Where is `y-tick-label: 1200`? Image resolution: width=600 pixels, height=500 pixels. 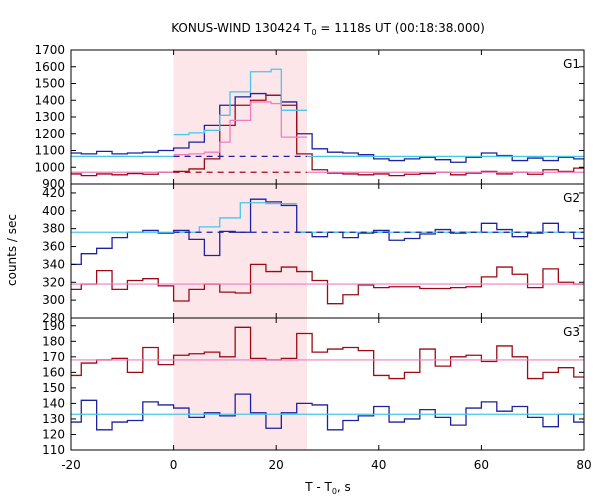 y-tick-label: 1200 is located at coordinates (49, 134).